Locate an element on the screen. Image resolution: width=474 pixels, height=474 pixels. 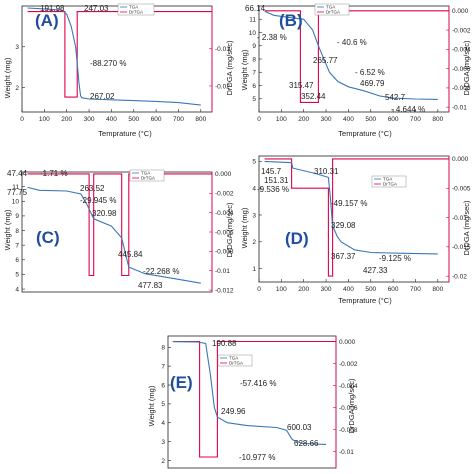
annotation-mass-loss-1: - 2.38 % is located at coordinates (272, 37).